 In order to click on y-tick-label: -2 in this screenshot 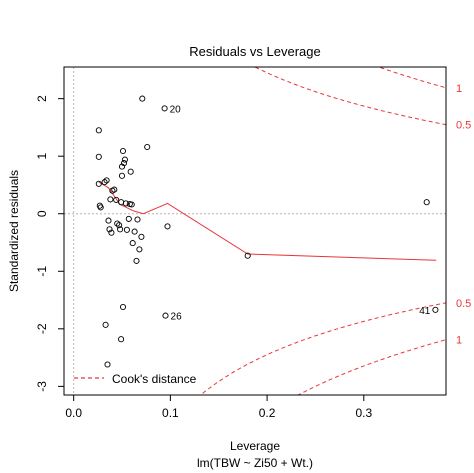, I will do `click(42, 328)`.